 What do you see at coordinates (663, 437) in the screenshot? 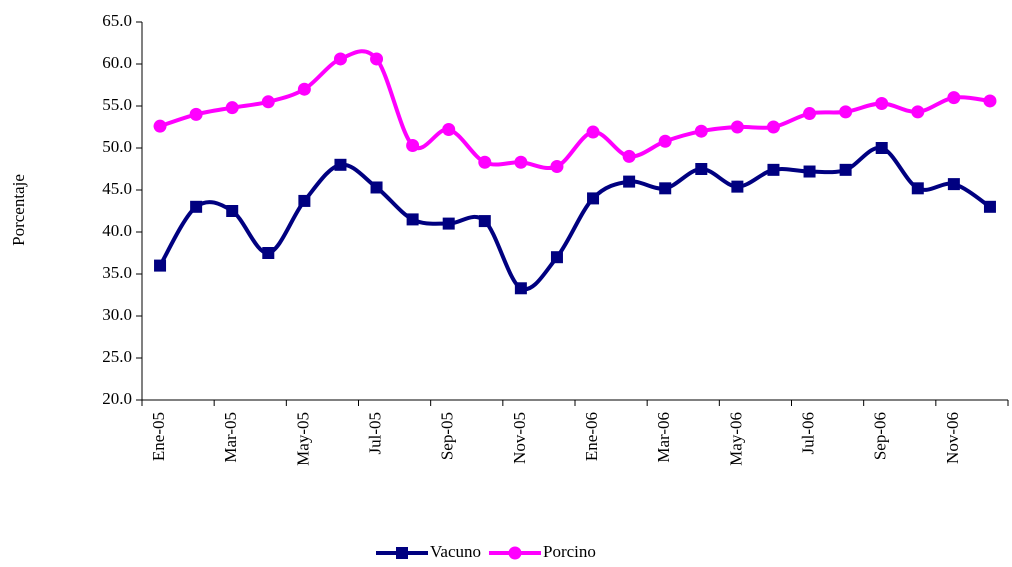
I see `x-tick-label: Mar-06` at bounding box center [663, 437].